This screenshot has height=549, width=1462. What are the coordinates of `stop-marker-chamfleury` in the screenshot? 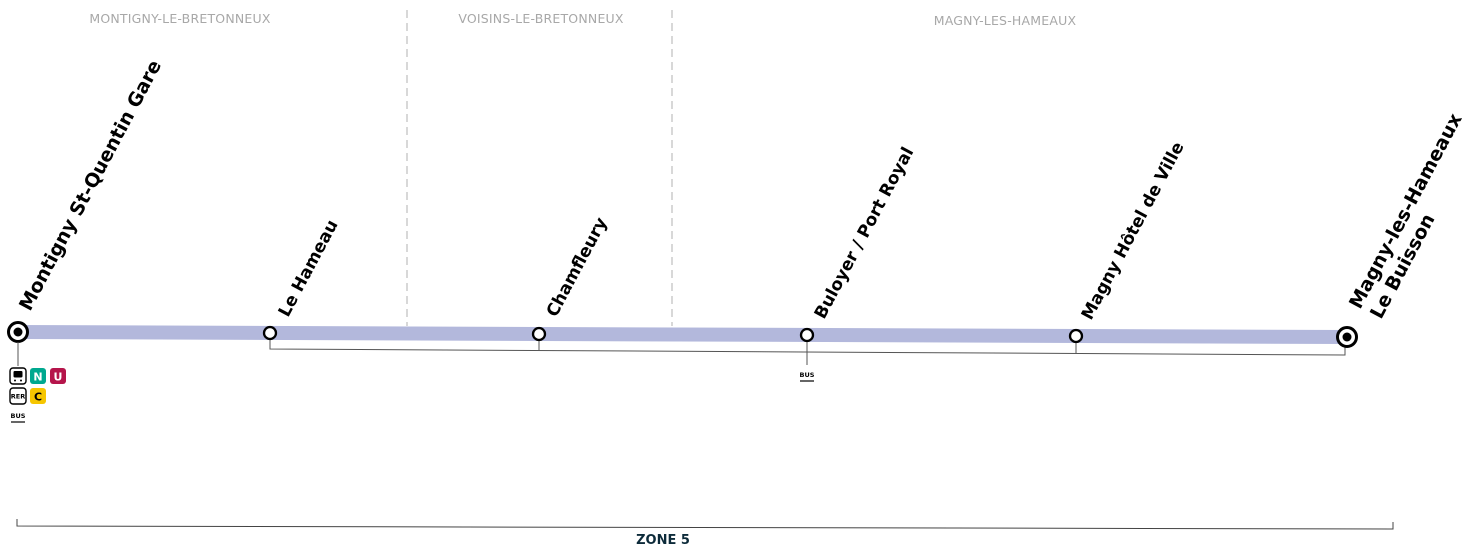 It's located at (539, 334).